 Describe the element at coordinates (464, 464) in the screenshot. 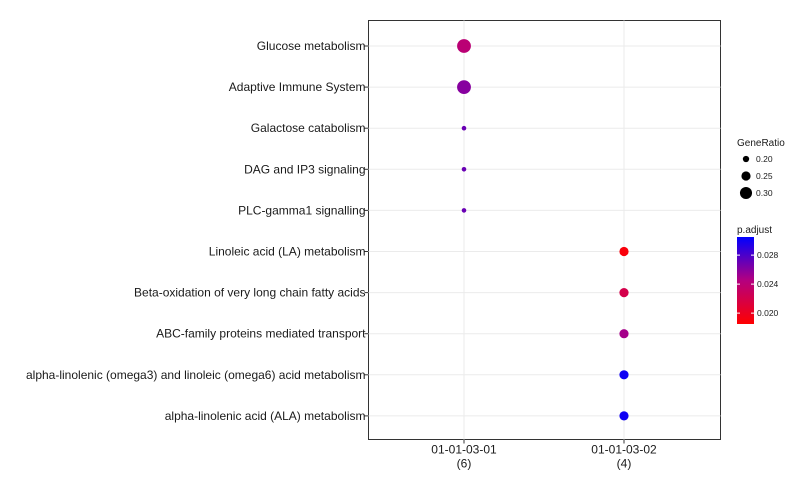

I see `x-tick-count: (6)` at that location.